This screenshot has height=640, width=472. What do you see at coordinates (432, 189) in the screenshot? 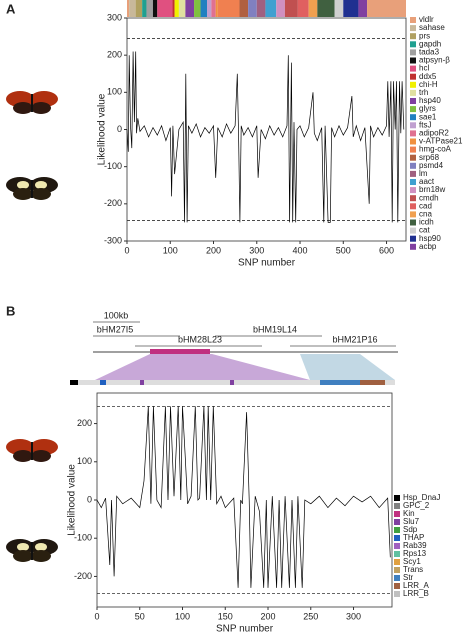
I see `legend-label: brn18w` at bounding box center [432, 189].